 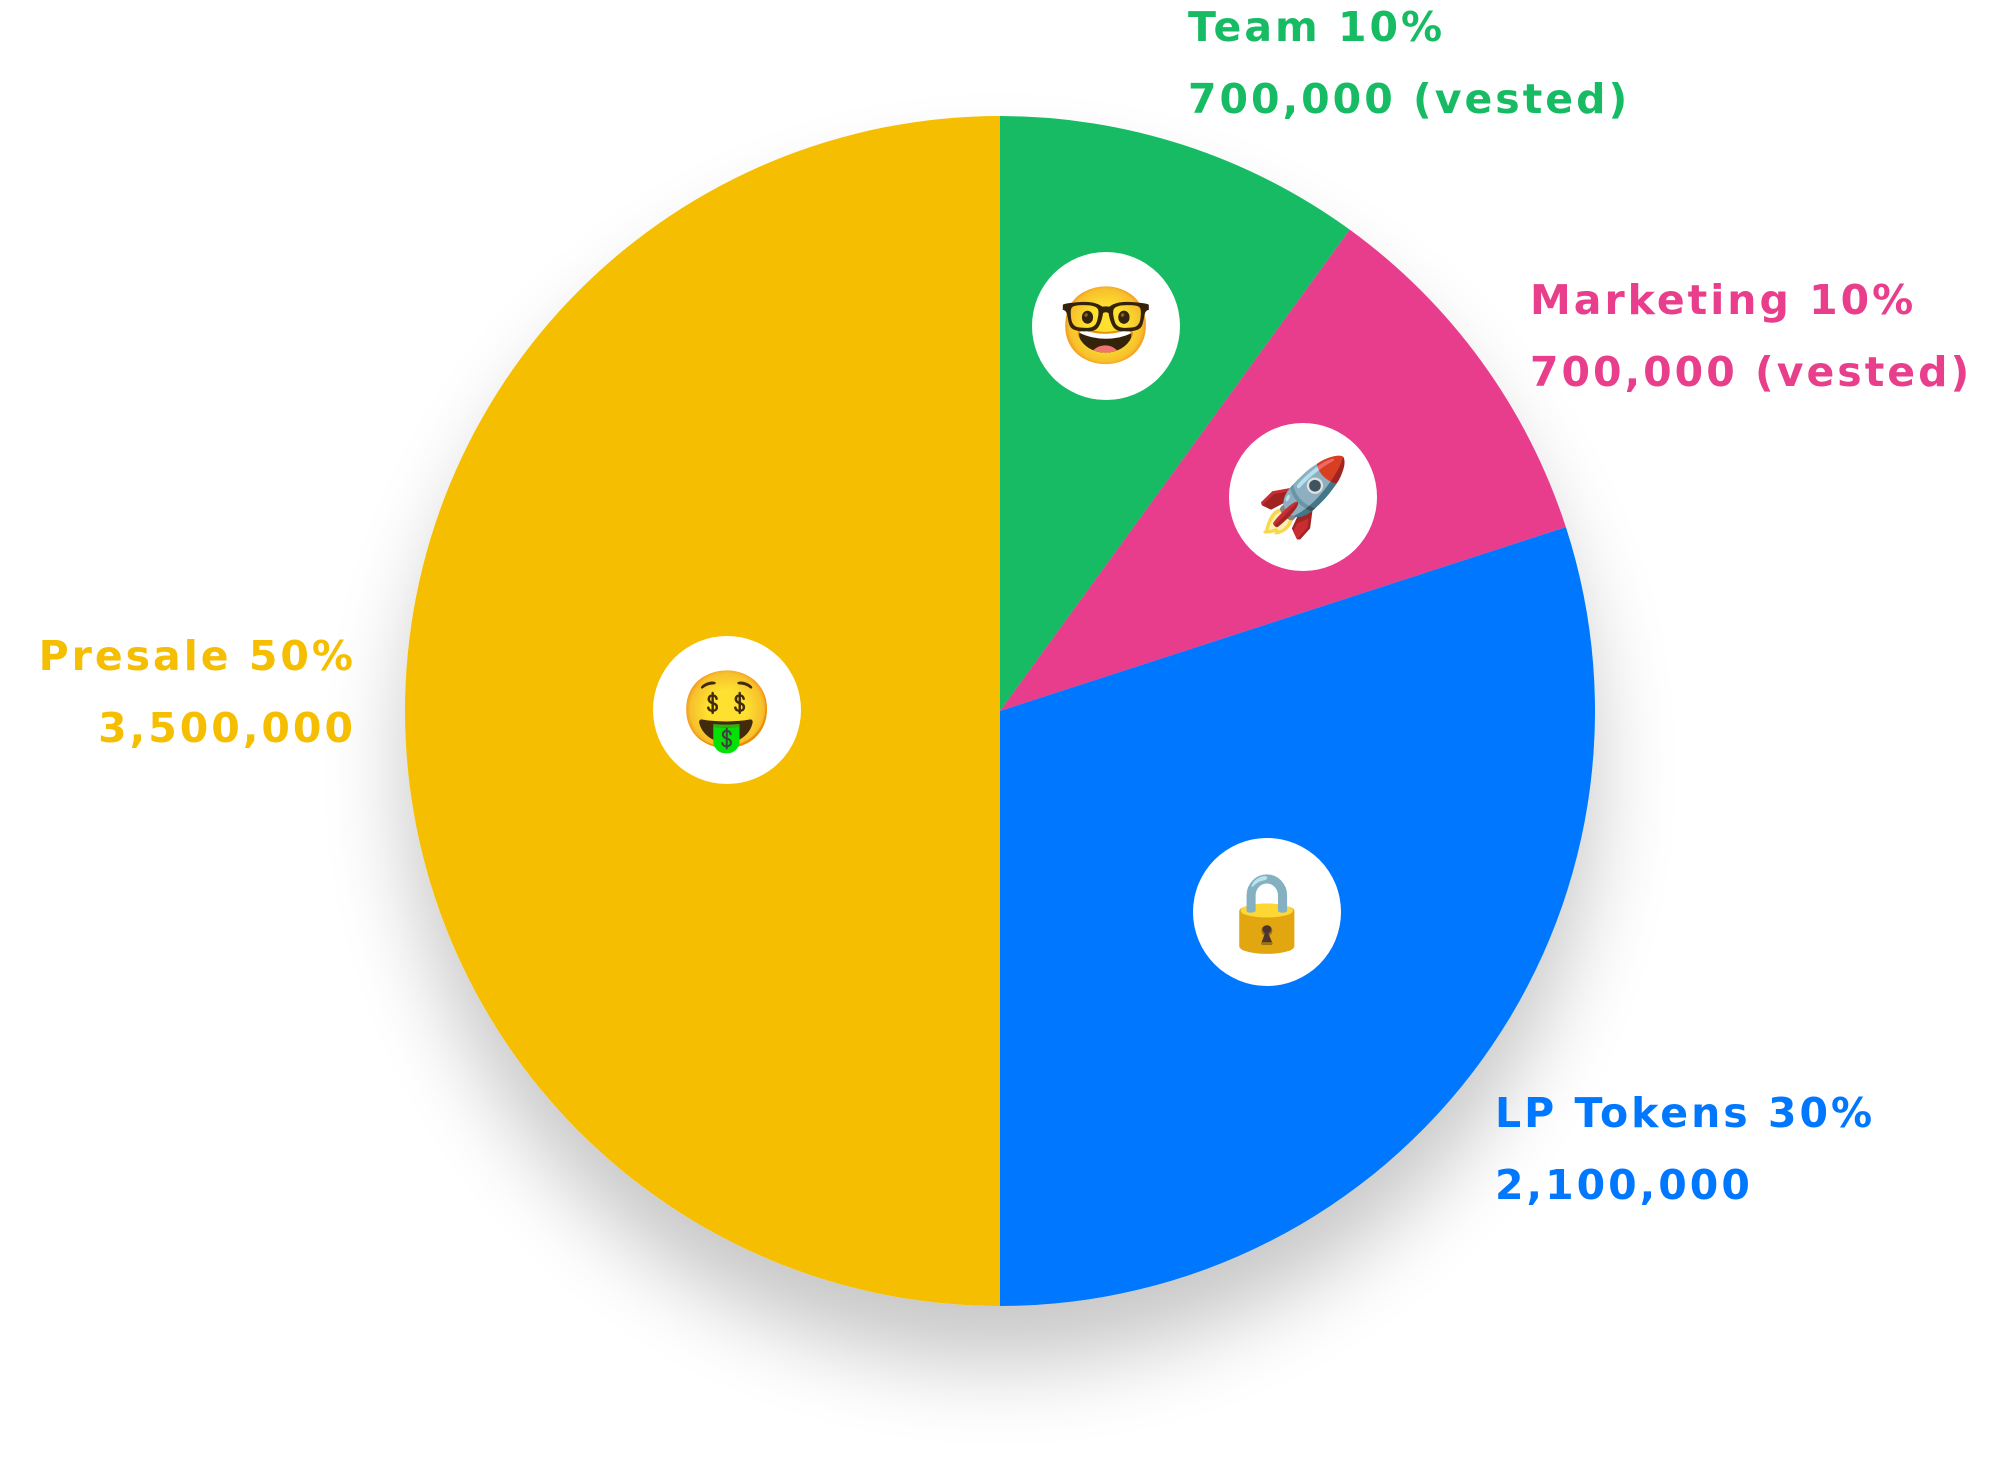 I want to click on label-marketing-percent: Marketing 10%, so click(x=1723, y=300).